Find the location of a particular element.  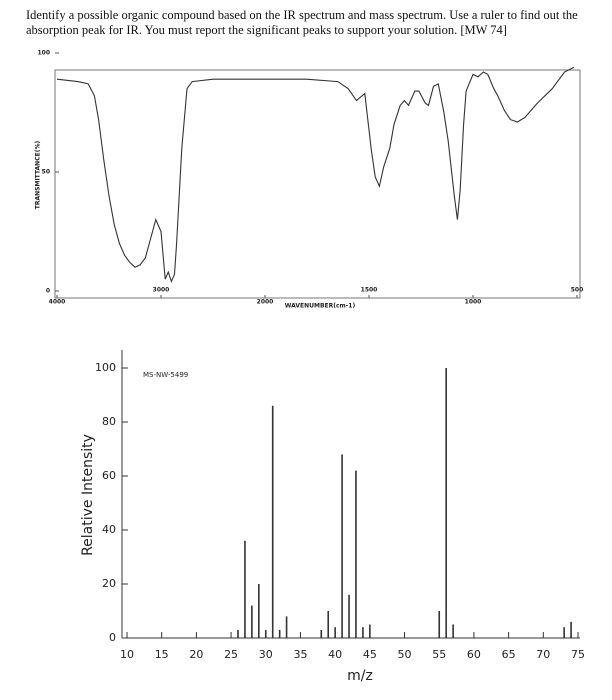

y-tick-label: 40 is located at coordinates (109, 529).